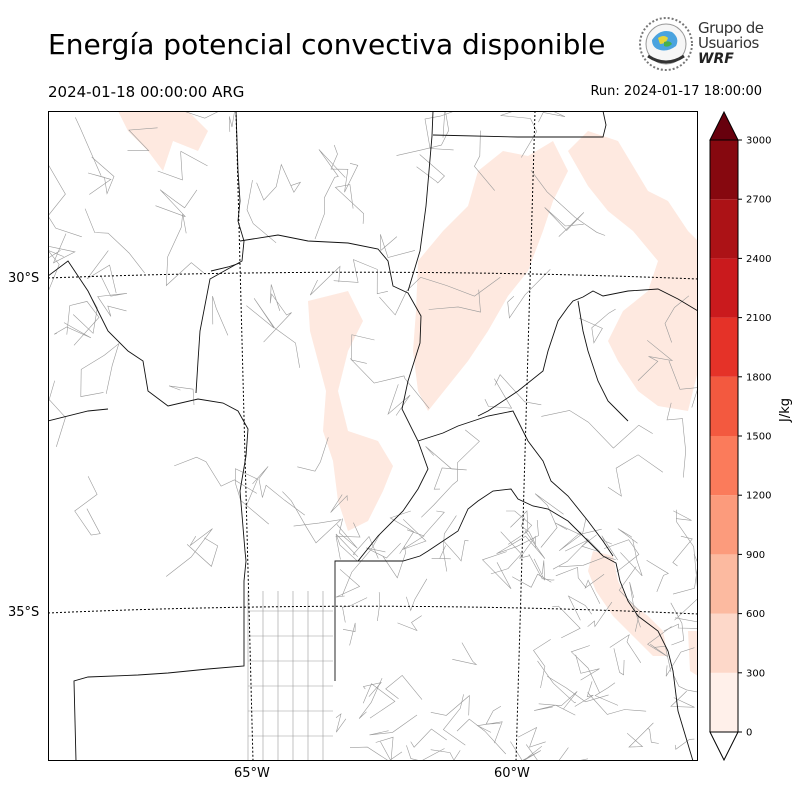 This screenshot has height=800, width=800. What do you see at coordinates (758, 259) in the screenshot?
I see `colorbar-tick-label: 2400` at bounding box center [758, 259].